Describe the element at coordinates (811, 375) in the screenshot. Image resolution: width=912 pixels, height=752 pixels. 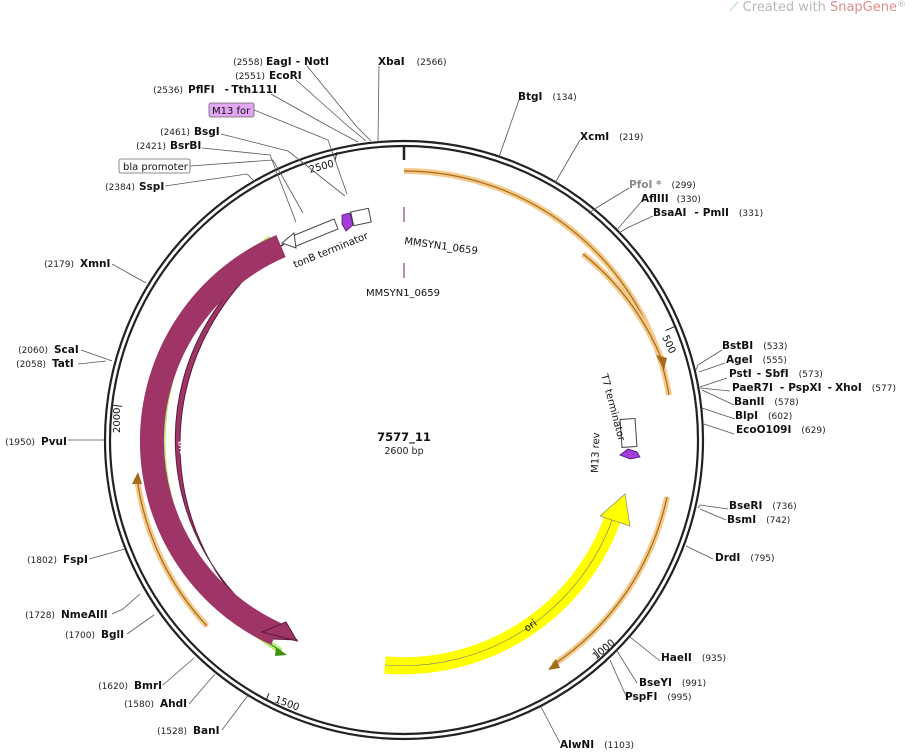
I see `enzyme-pos-psti: (573)` at that location.